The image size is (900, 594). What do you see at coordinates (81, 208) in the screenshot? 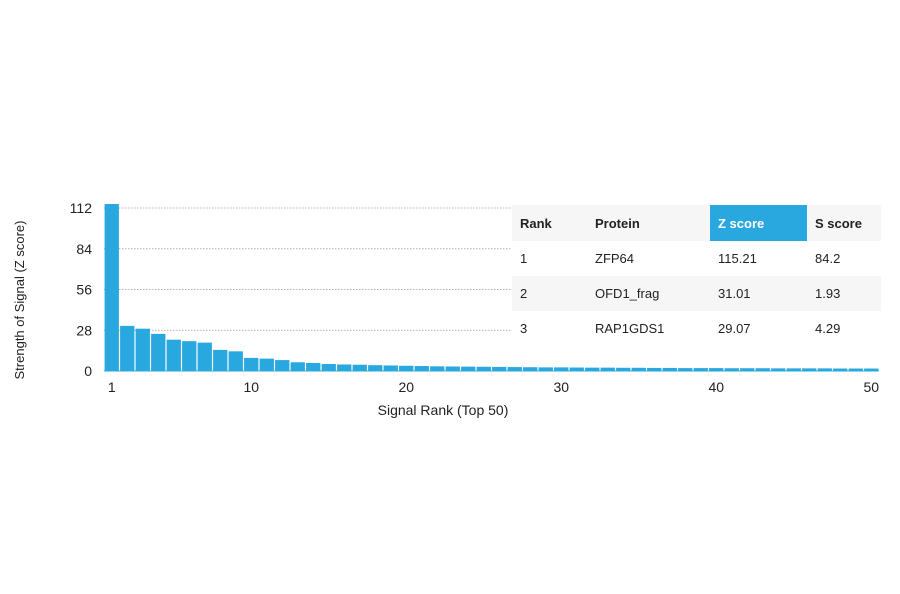
I see `y-tick-label: 112` at bounding box center [81, 208].